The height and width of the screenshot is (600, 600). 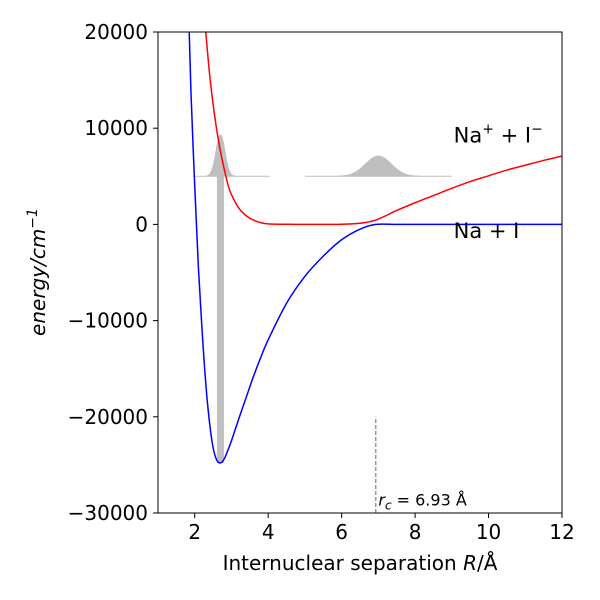 What do you see at coordinates (341, 532) in the screenshot?
I see `x-tick-label: 6` at bounding box center [341, 532].